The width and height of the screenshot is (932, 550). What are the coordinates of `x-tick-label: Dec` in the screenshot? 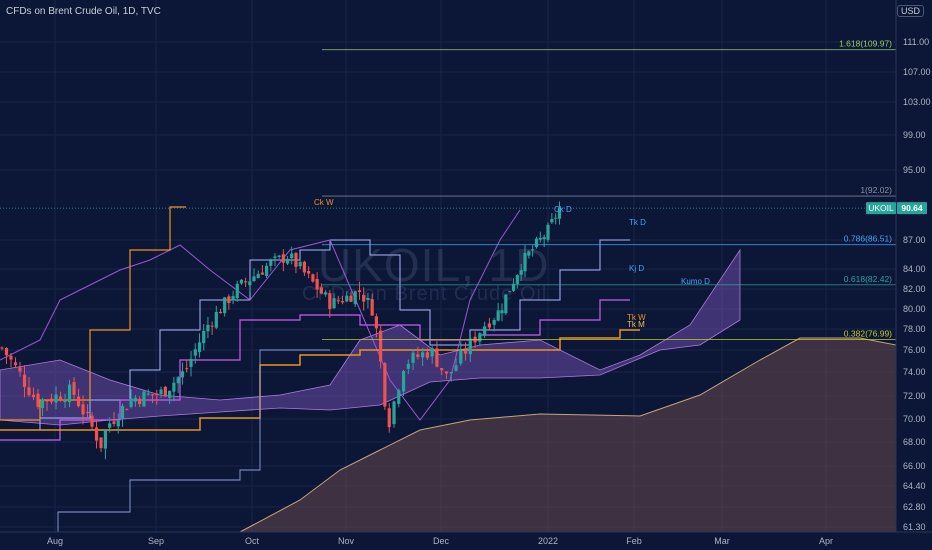 It's located at (441, 541).